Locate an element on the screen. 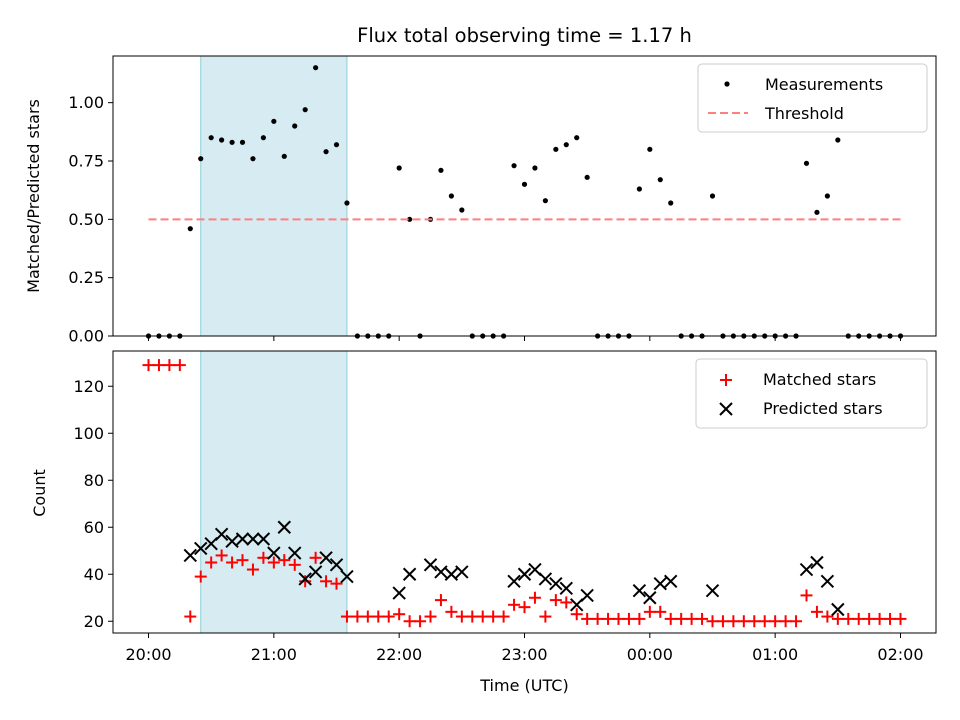 The width and height of the screenshot is (960, 720). bottom-y-tick-label: 60 is located at coordinates (94, 527).